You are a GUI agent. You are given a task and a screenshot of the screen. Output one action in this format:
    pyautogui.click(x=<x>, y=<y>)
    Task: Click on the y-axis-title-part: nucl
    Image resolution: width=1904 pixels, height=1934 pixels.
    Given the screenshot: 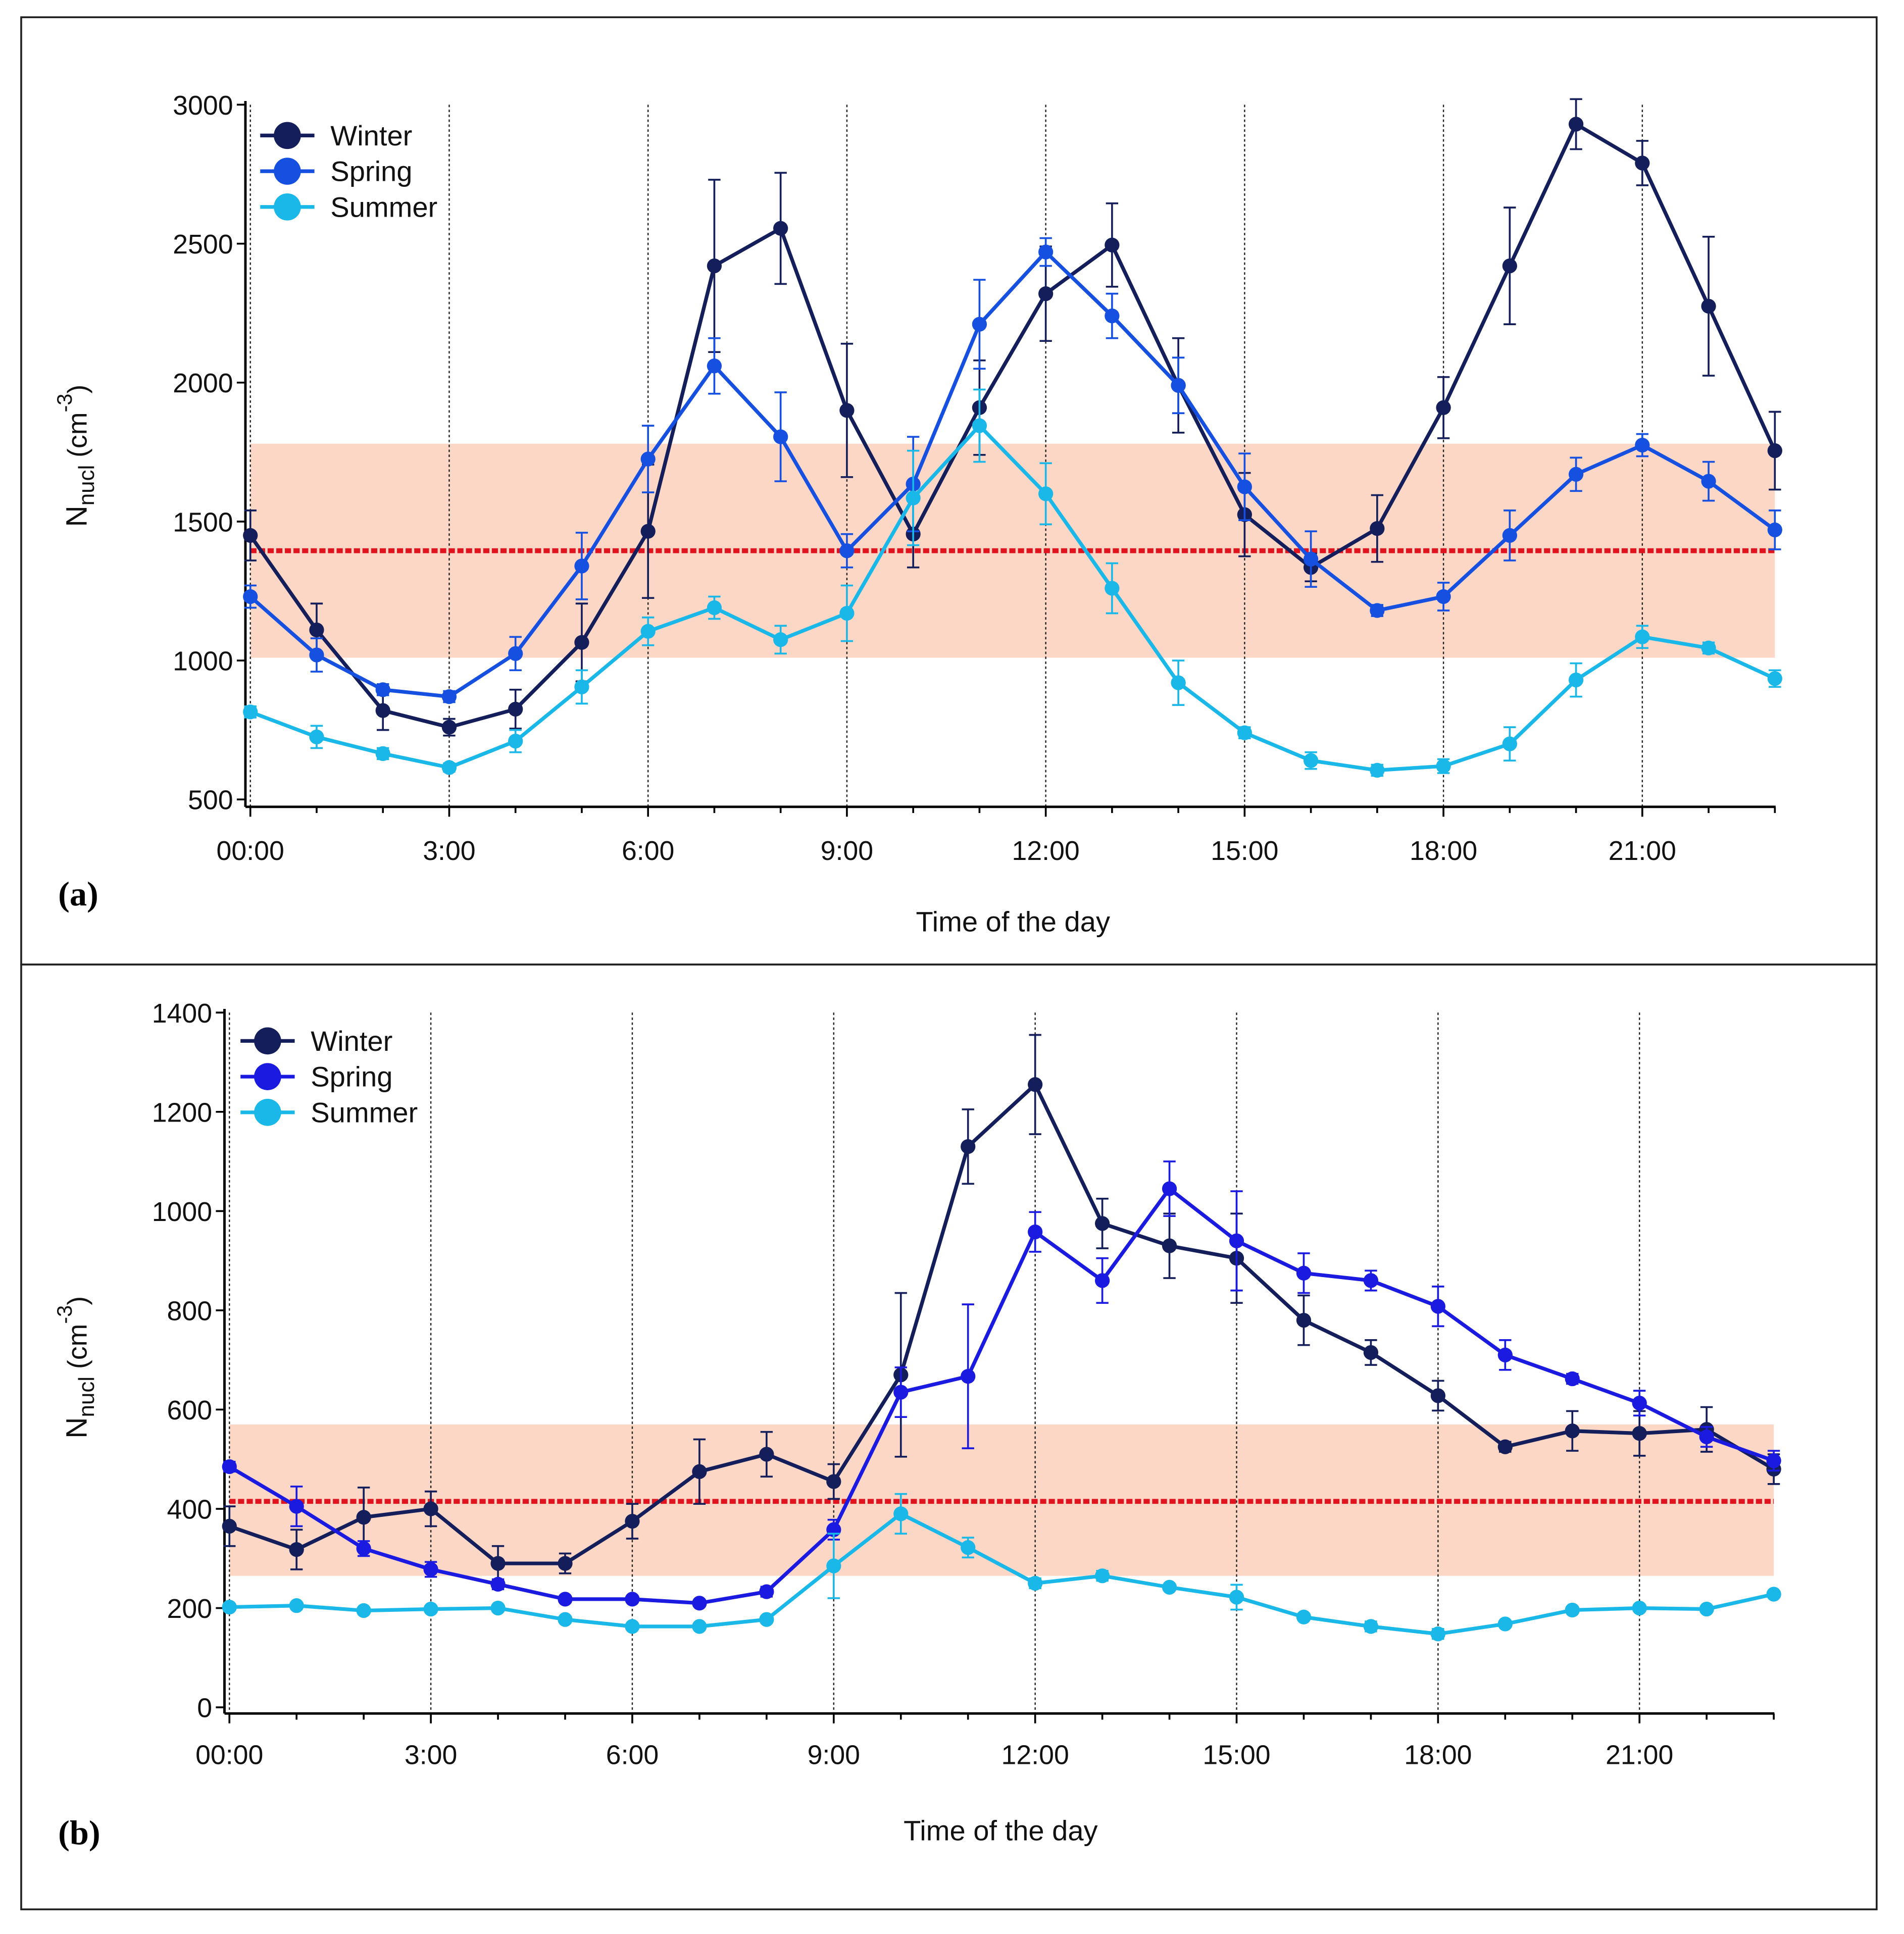 What is the action you would take?
    pyautogui.click(x=86, y=1397)
    